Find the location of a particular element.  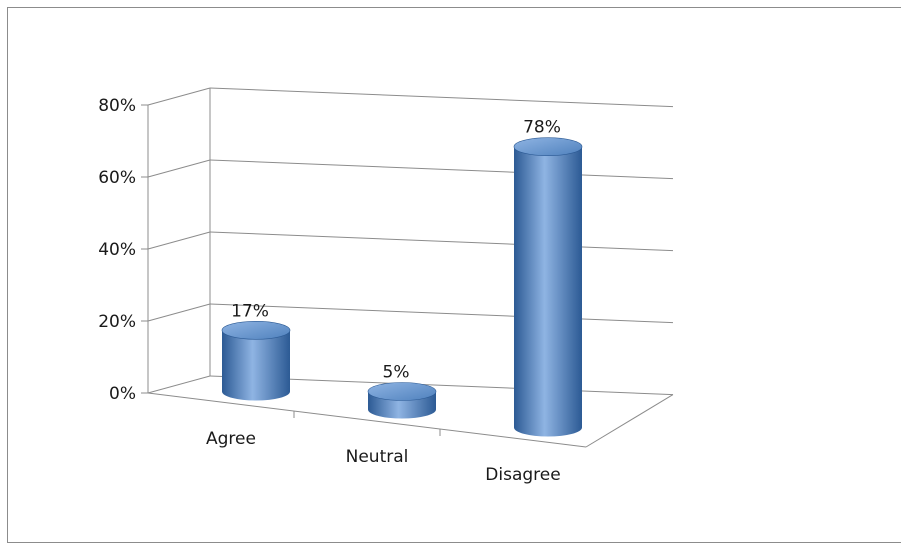

bar-cap-neutral is located at coordinates (402, 391).